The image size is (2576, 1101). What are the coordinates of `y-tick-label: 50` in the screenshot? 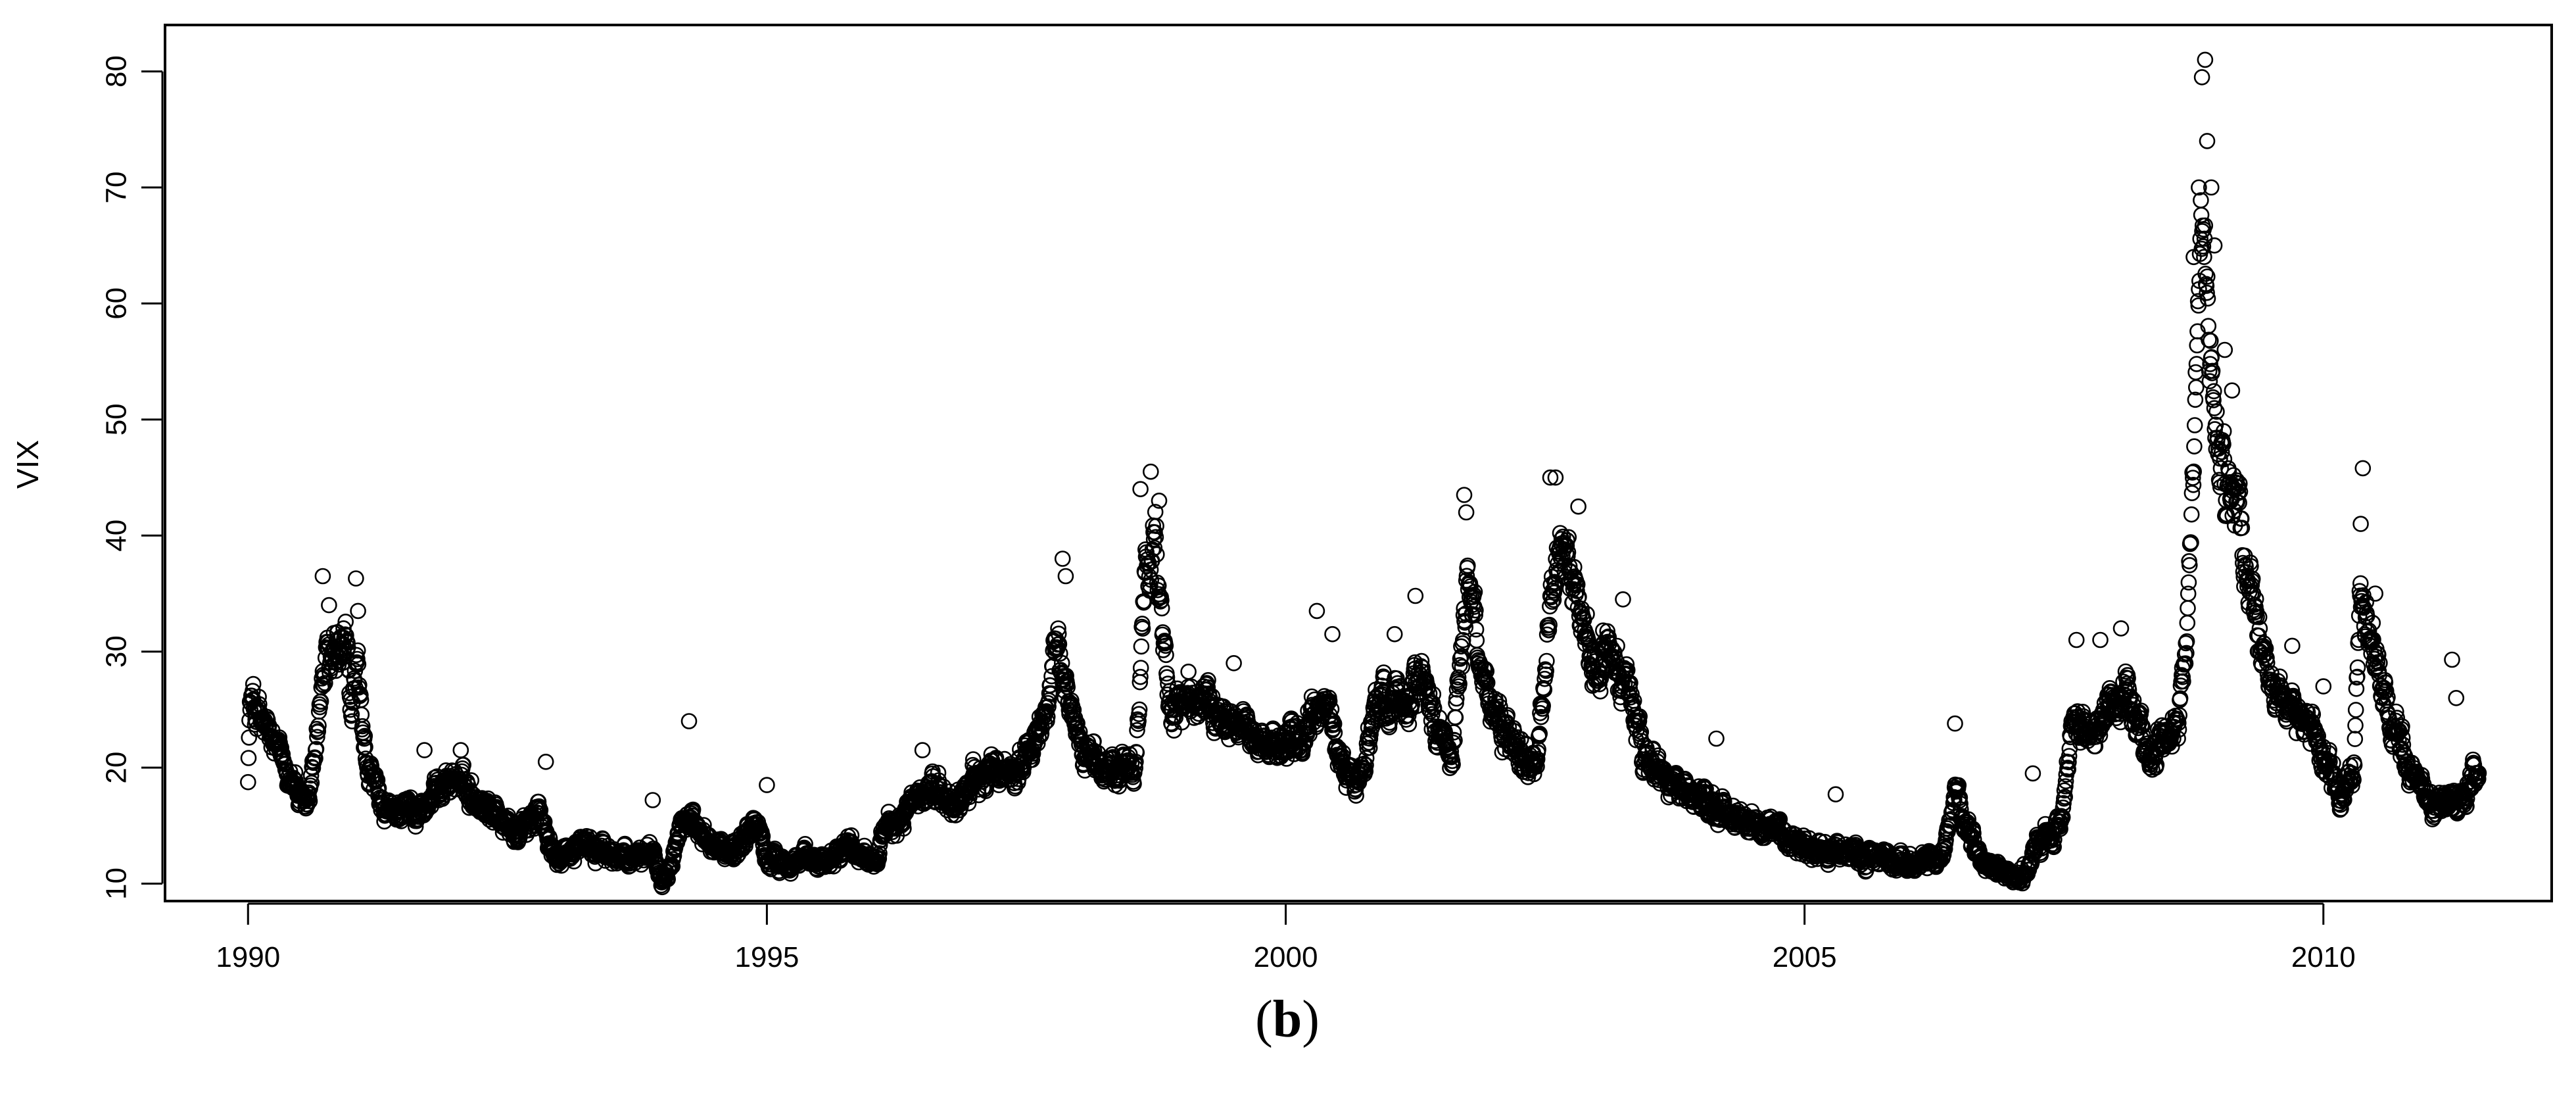 It's located at (116, 419).